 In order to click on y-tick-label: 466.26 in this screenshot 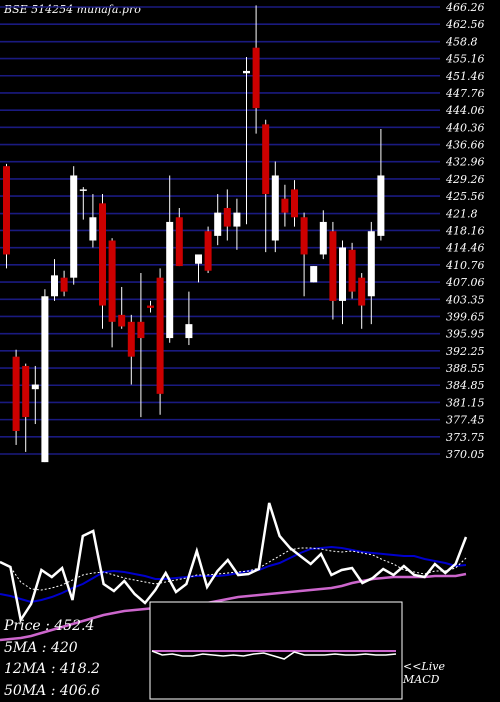, I will do `click(465, 7)`.